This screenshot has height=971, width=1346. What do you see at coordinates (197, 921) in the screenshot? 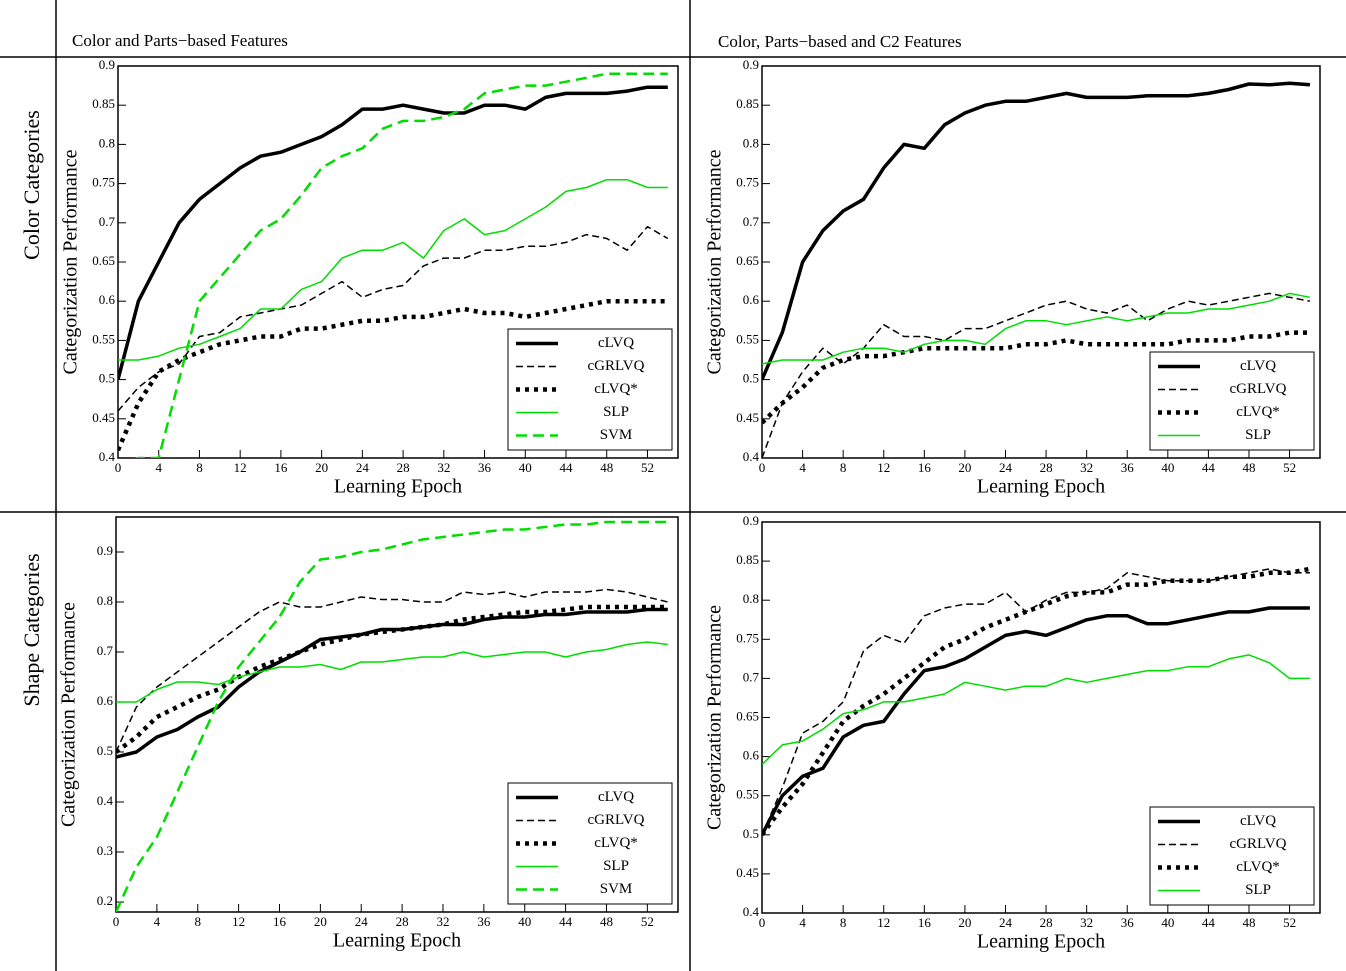
I see `x-tick-label: 8` at bounding box center [197, 921].